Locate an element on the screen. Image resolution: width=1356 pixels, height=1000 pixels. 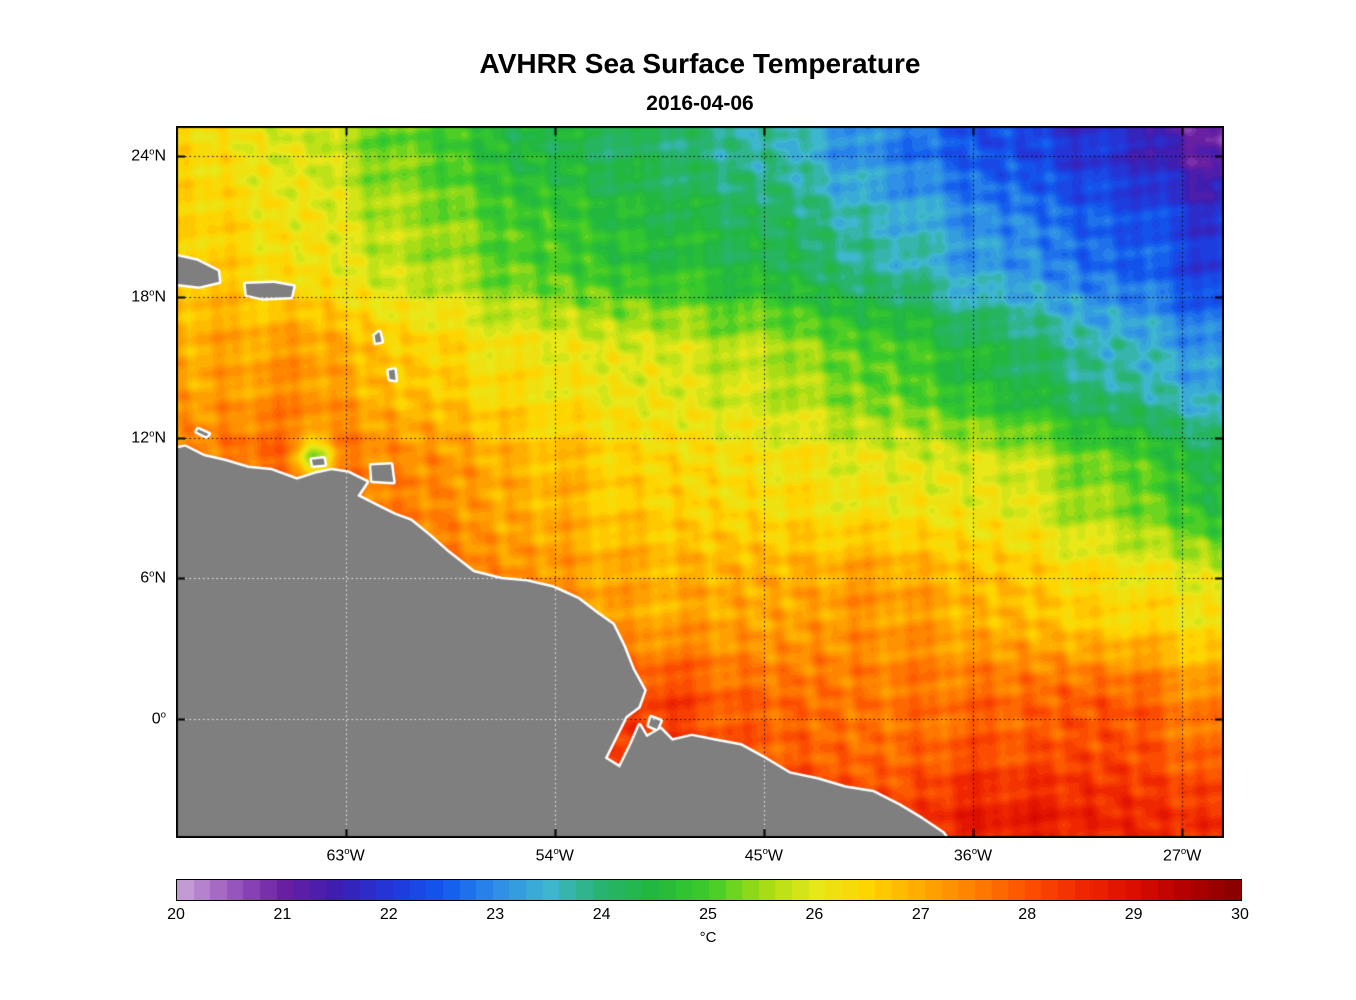
y-tick-label-24N: 24oN is located at coordinates (148, 156).